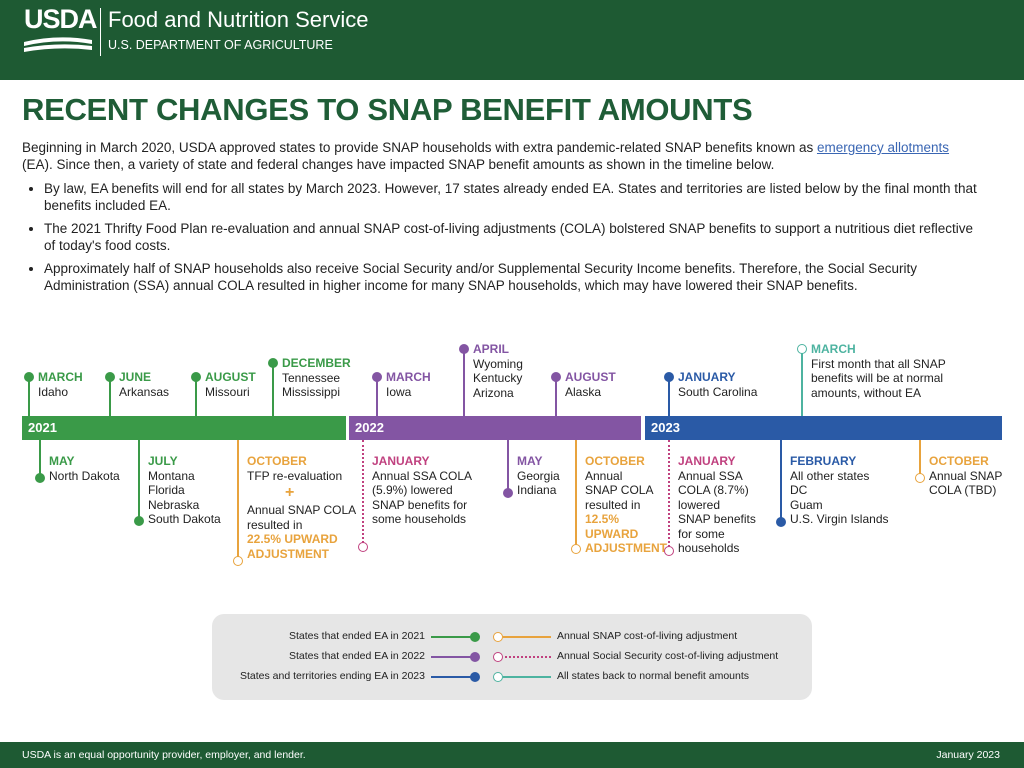  What do you see at coordinates (135, 377) in the screenshot?
I see `event-month: JUNE` at bounding box center [135, 377].